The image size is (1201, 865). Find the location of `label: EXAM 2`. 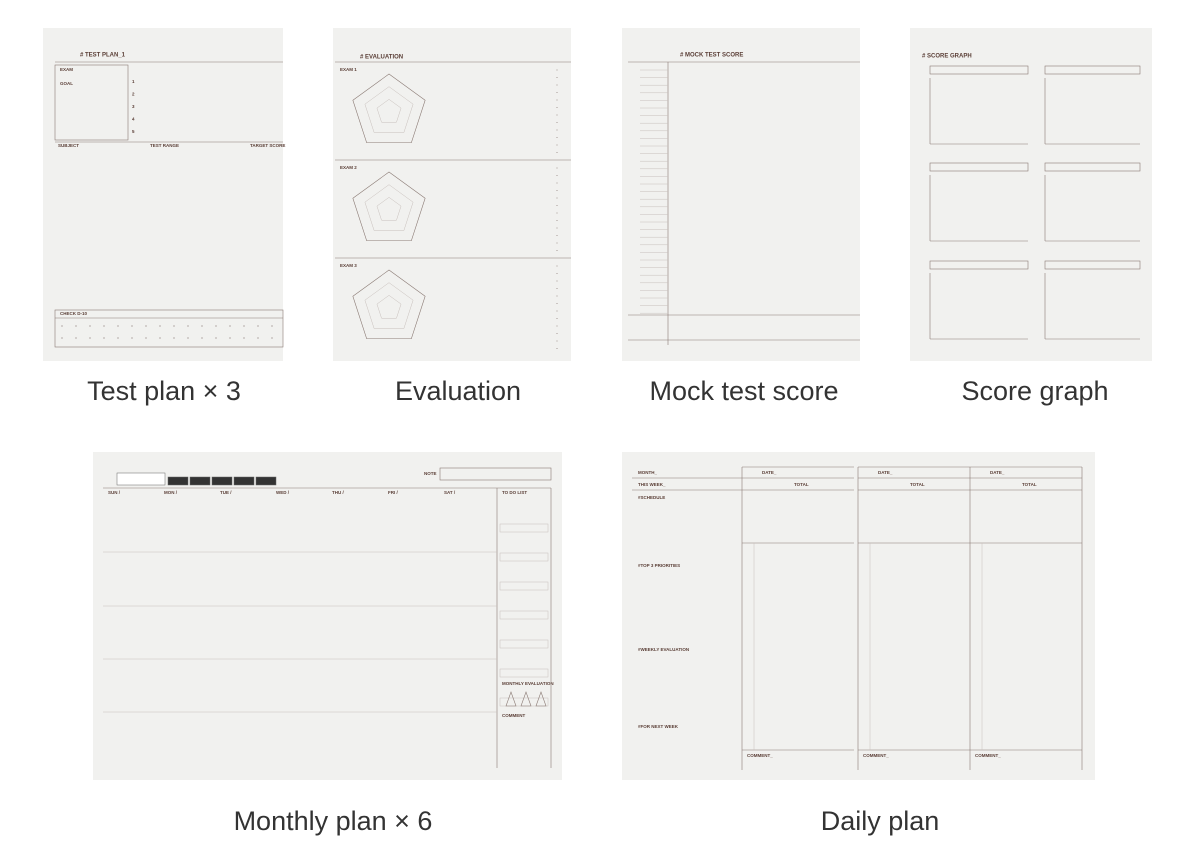

label: EXAM 2 is located at coordinates (348, 167).